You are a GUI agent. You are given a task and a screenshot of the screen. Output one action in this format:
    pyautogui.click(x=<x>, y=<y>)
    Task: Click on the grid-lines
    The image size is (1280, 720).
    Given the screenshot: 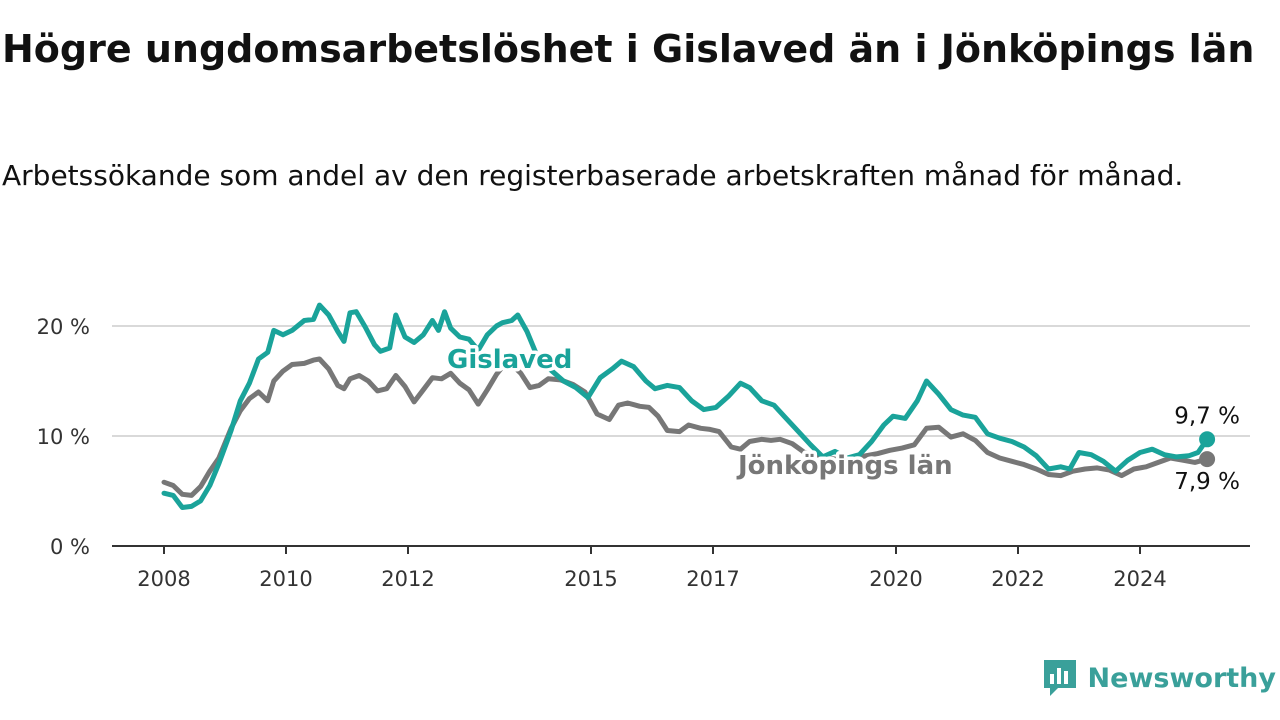 What is the action you would take?
    pyautogui.click(x=681, y=381)
    